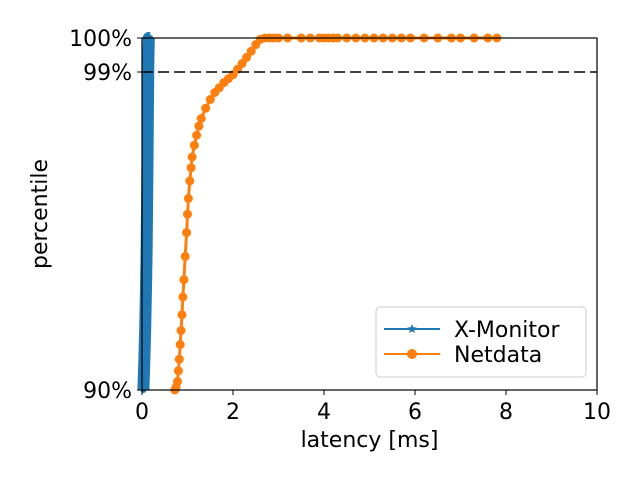 This screenshot has height=480, width=640. Describe the element at coordinates (233, 412) in the screenshot. I see `x-tick-label: 2` at that location.